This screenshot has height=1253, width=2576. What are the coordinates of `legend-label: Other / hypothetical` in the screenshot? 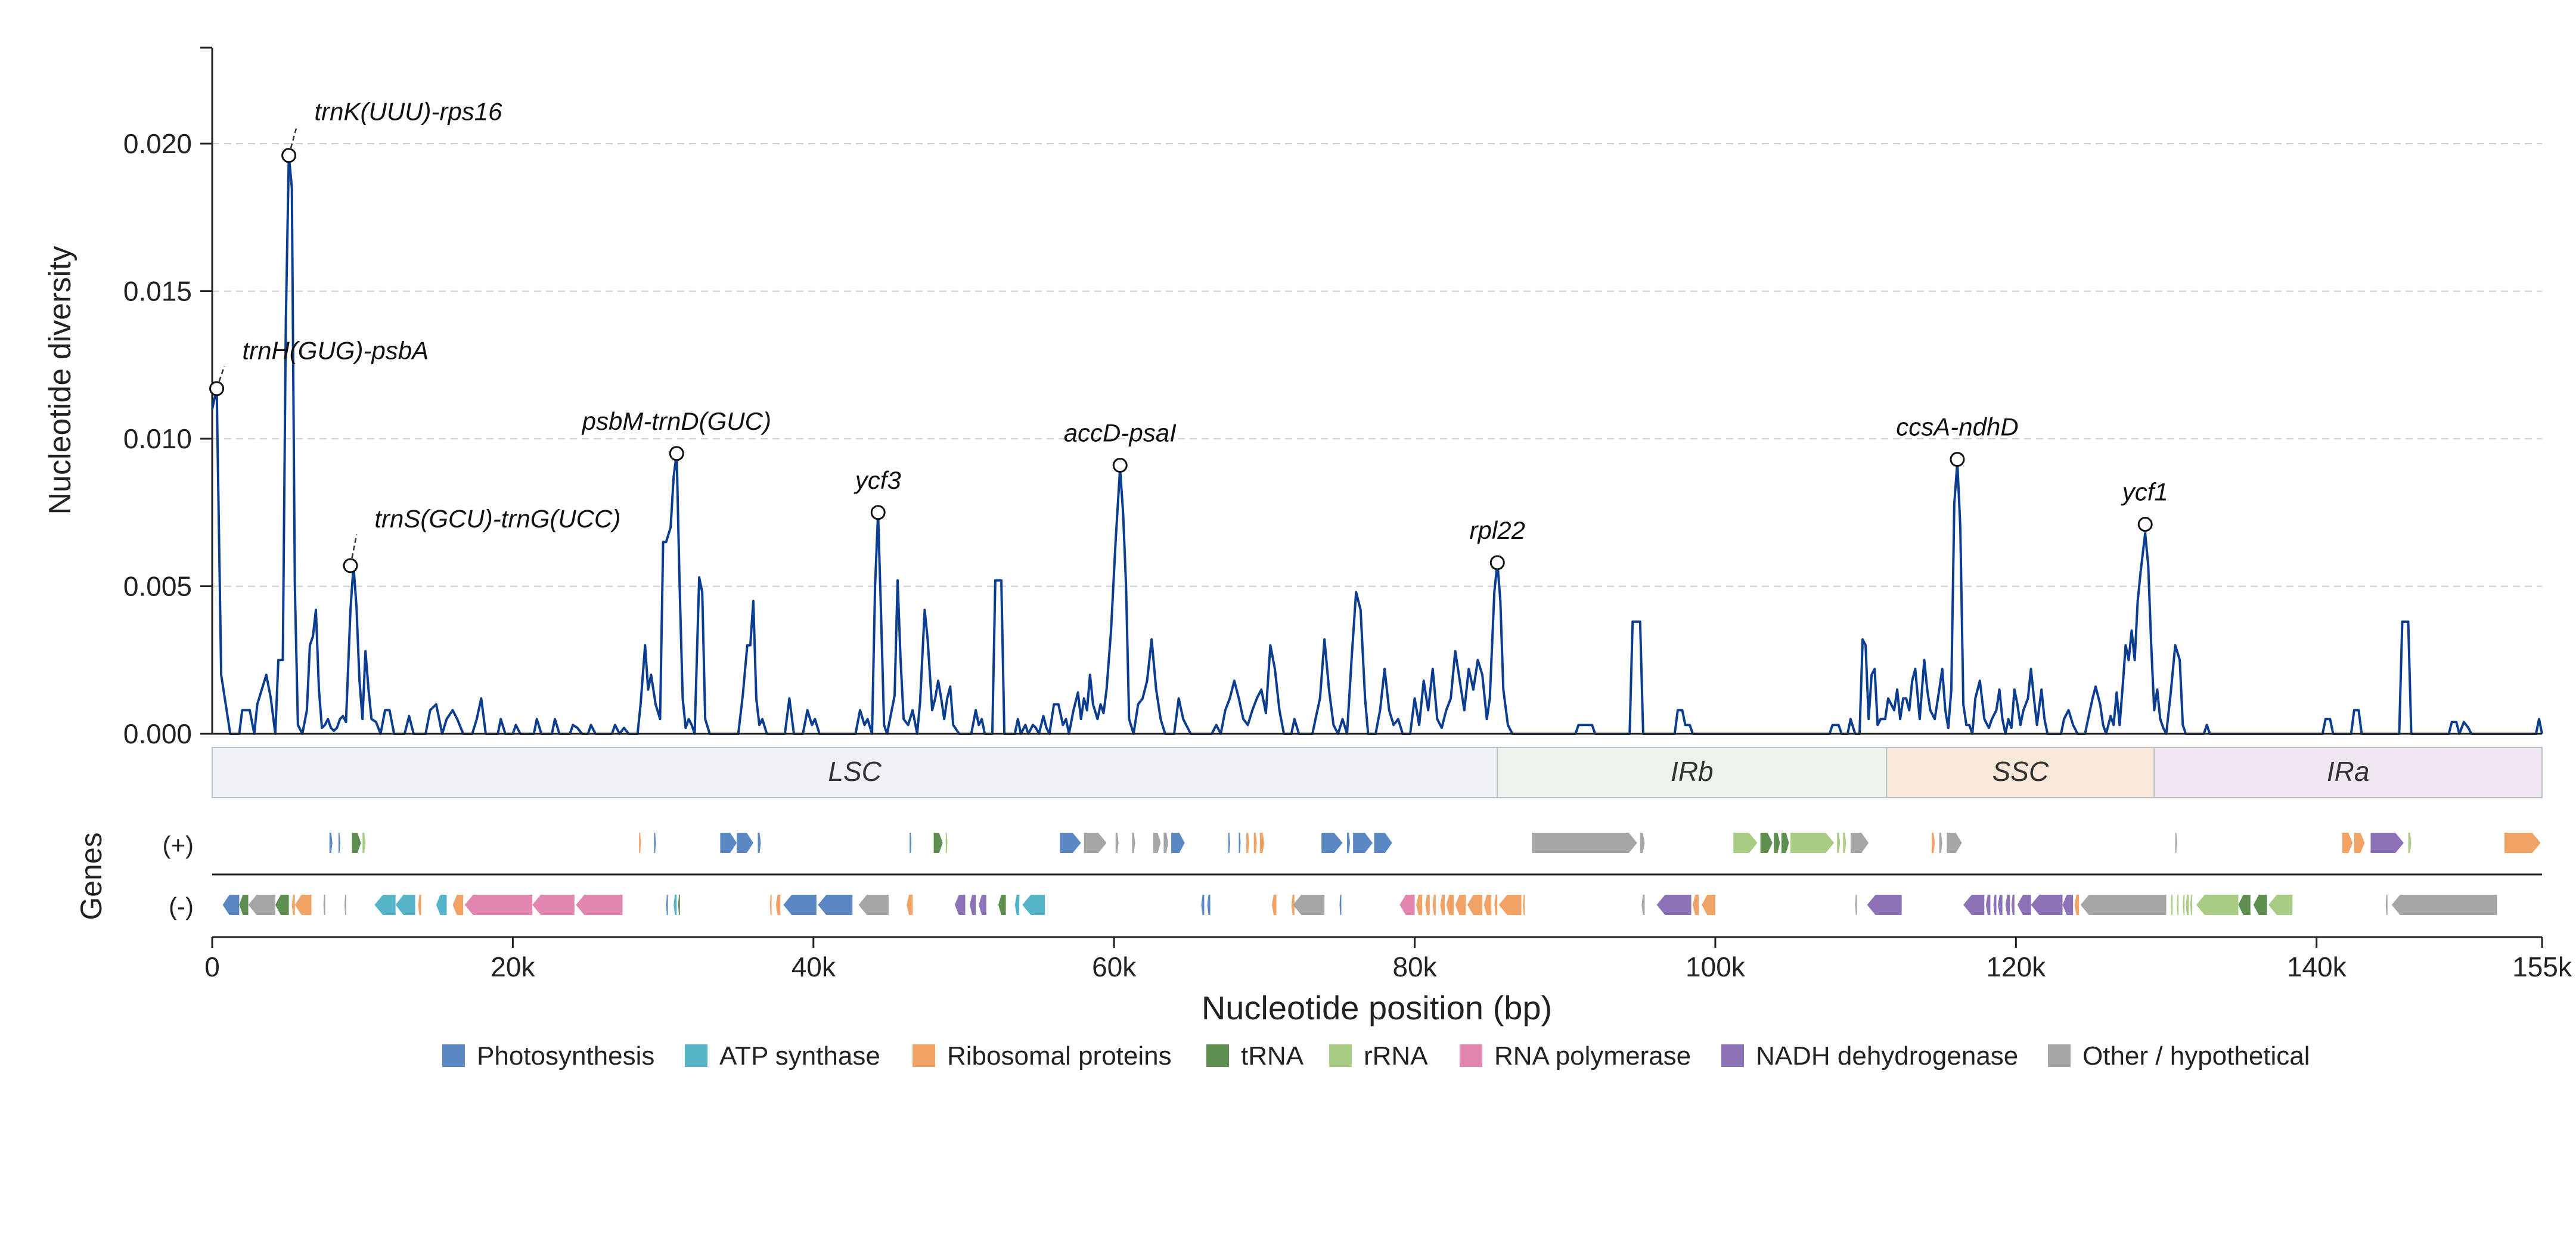 It's located at (2196, 1056).